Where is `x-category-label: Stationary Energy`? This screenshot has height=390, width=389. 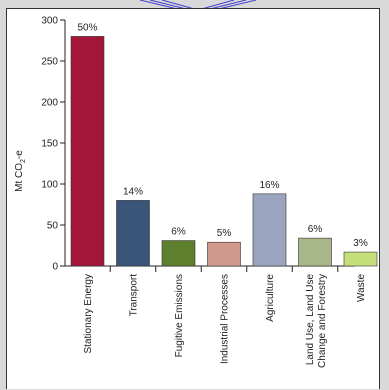 x-category-label: Stationary Energy is located at coordinates (88, 314).